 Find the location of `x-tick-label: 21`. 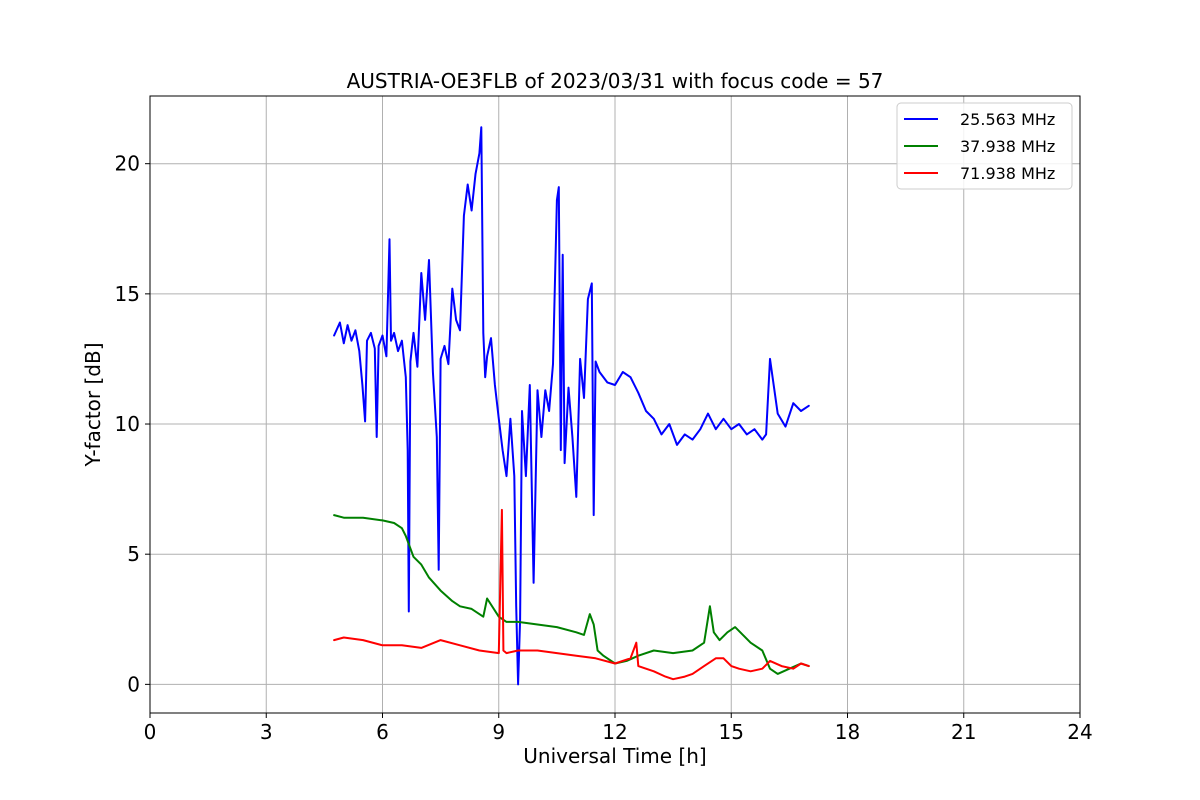

x-tick-label: 21 is located at coordinates (963, 732).